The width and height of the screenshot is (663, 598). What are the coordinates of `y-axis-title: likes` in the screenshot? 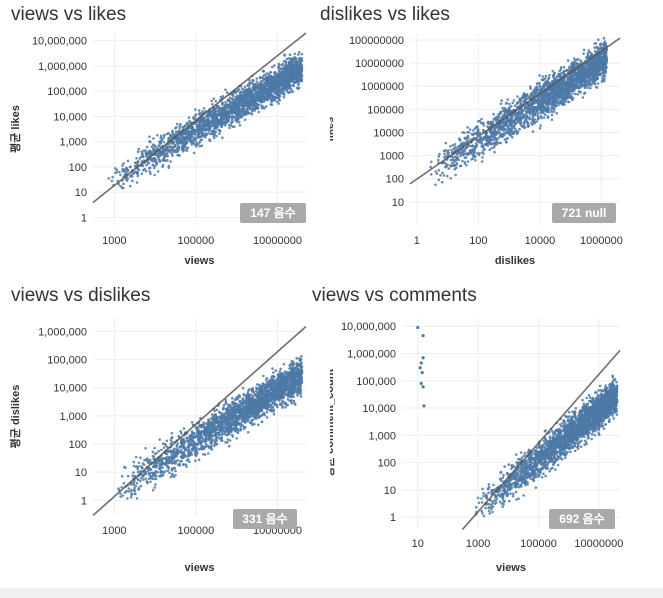 It's located at (333, 129).